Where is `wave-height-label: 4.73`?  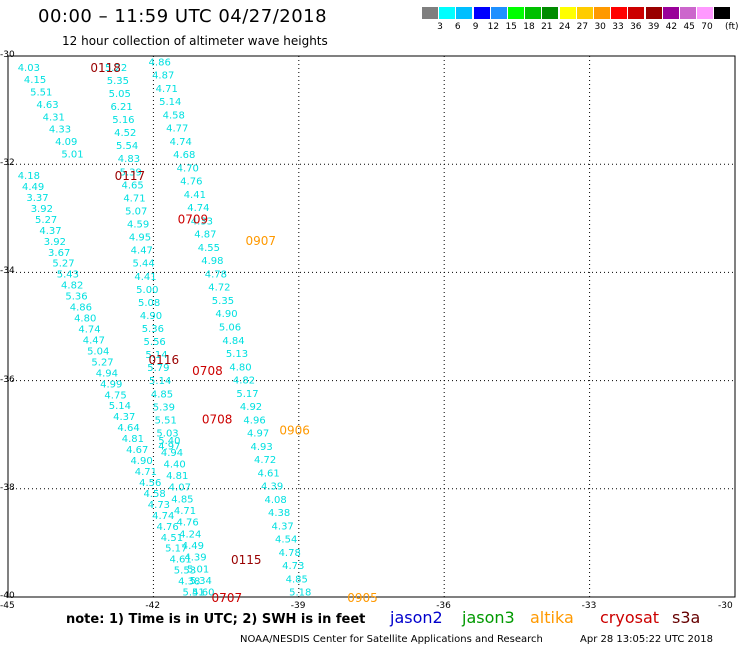 wave-height-label: 4.73 is located at coordinates (159, 505).